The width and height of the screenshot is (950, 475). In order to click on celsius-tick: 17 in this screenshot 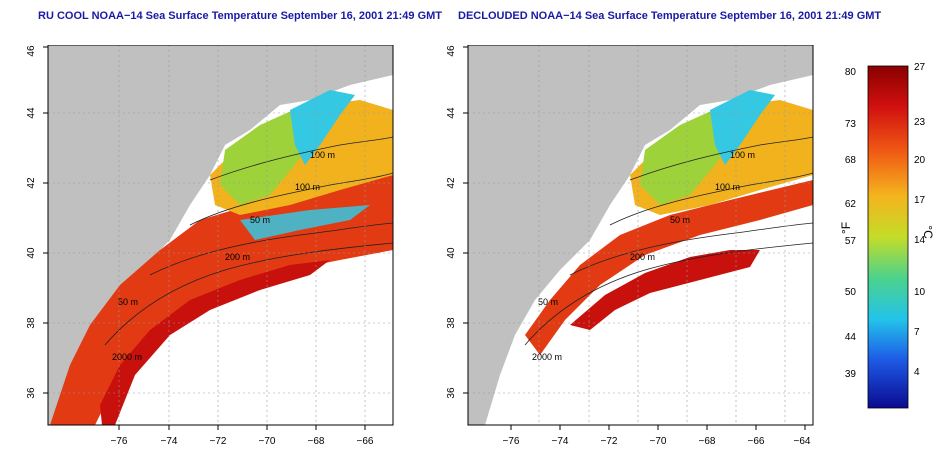, I will do `click(920, 200)`.